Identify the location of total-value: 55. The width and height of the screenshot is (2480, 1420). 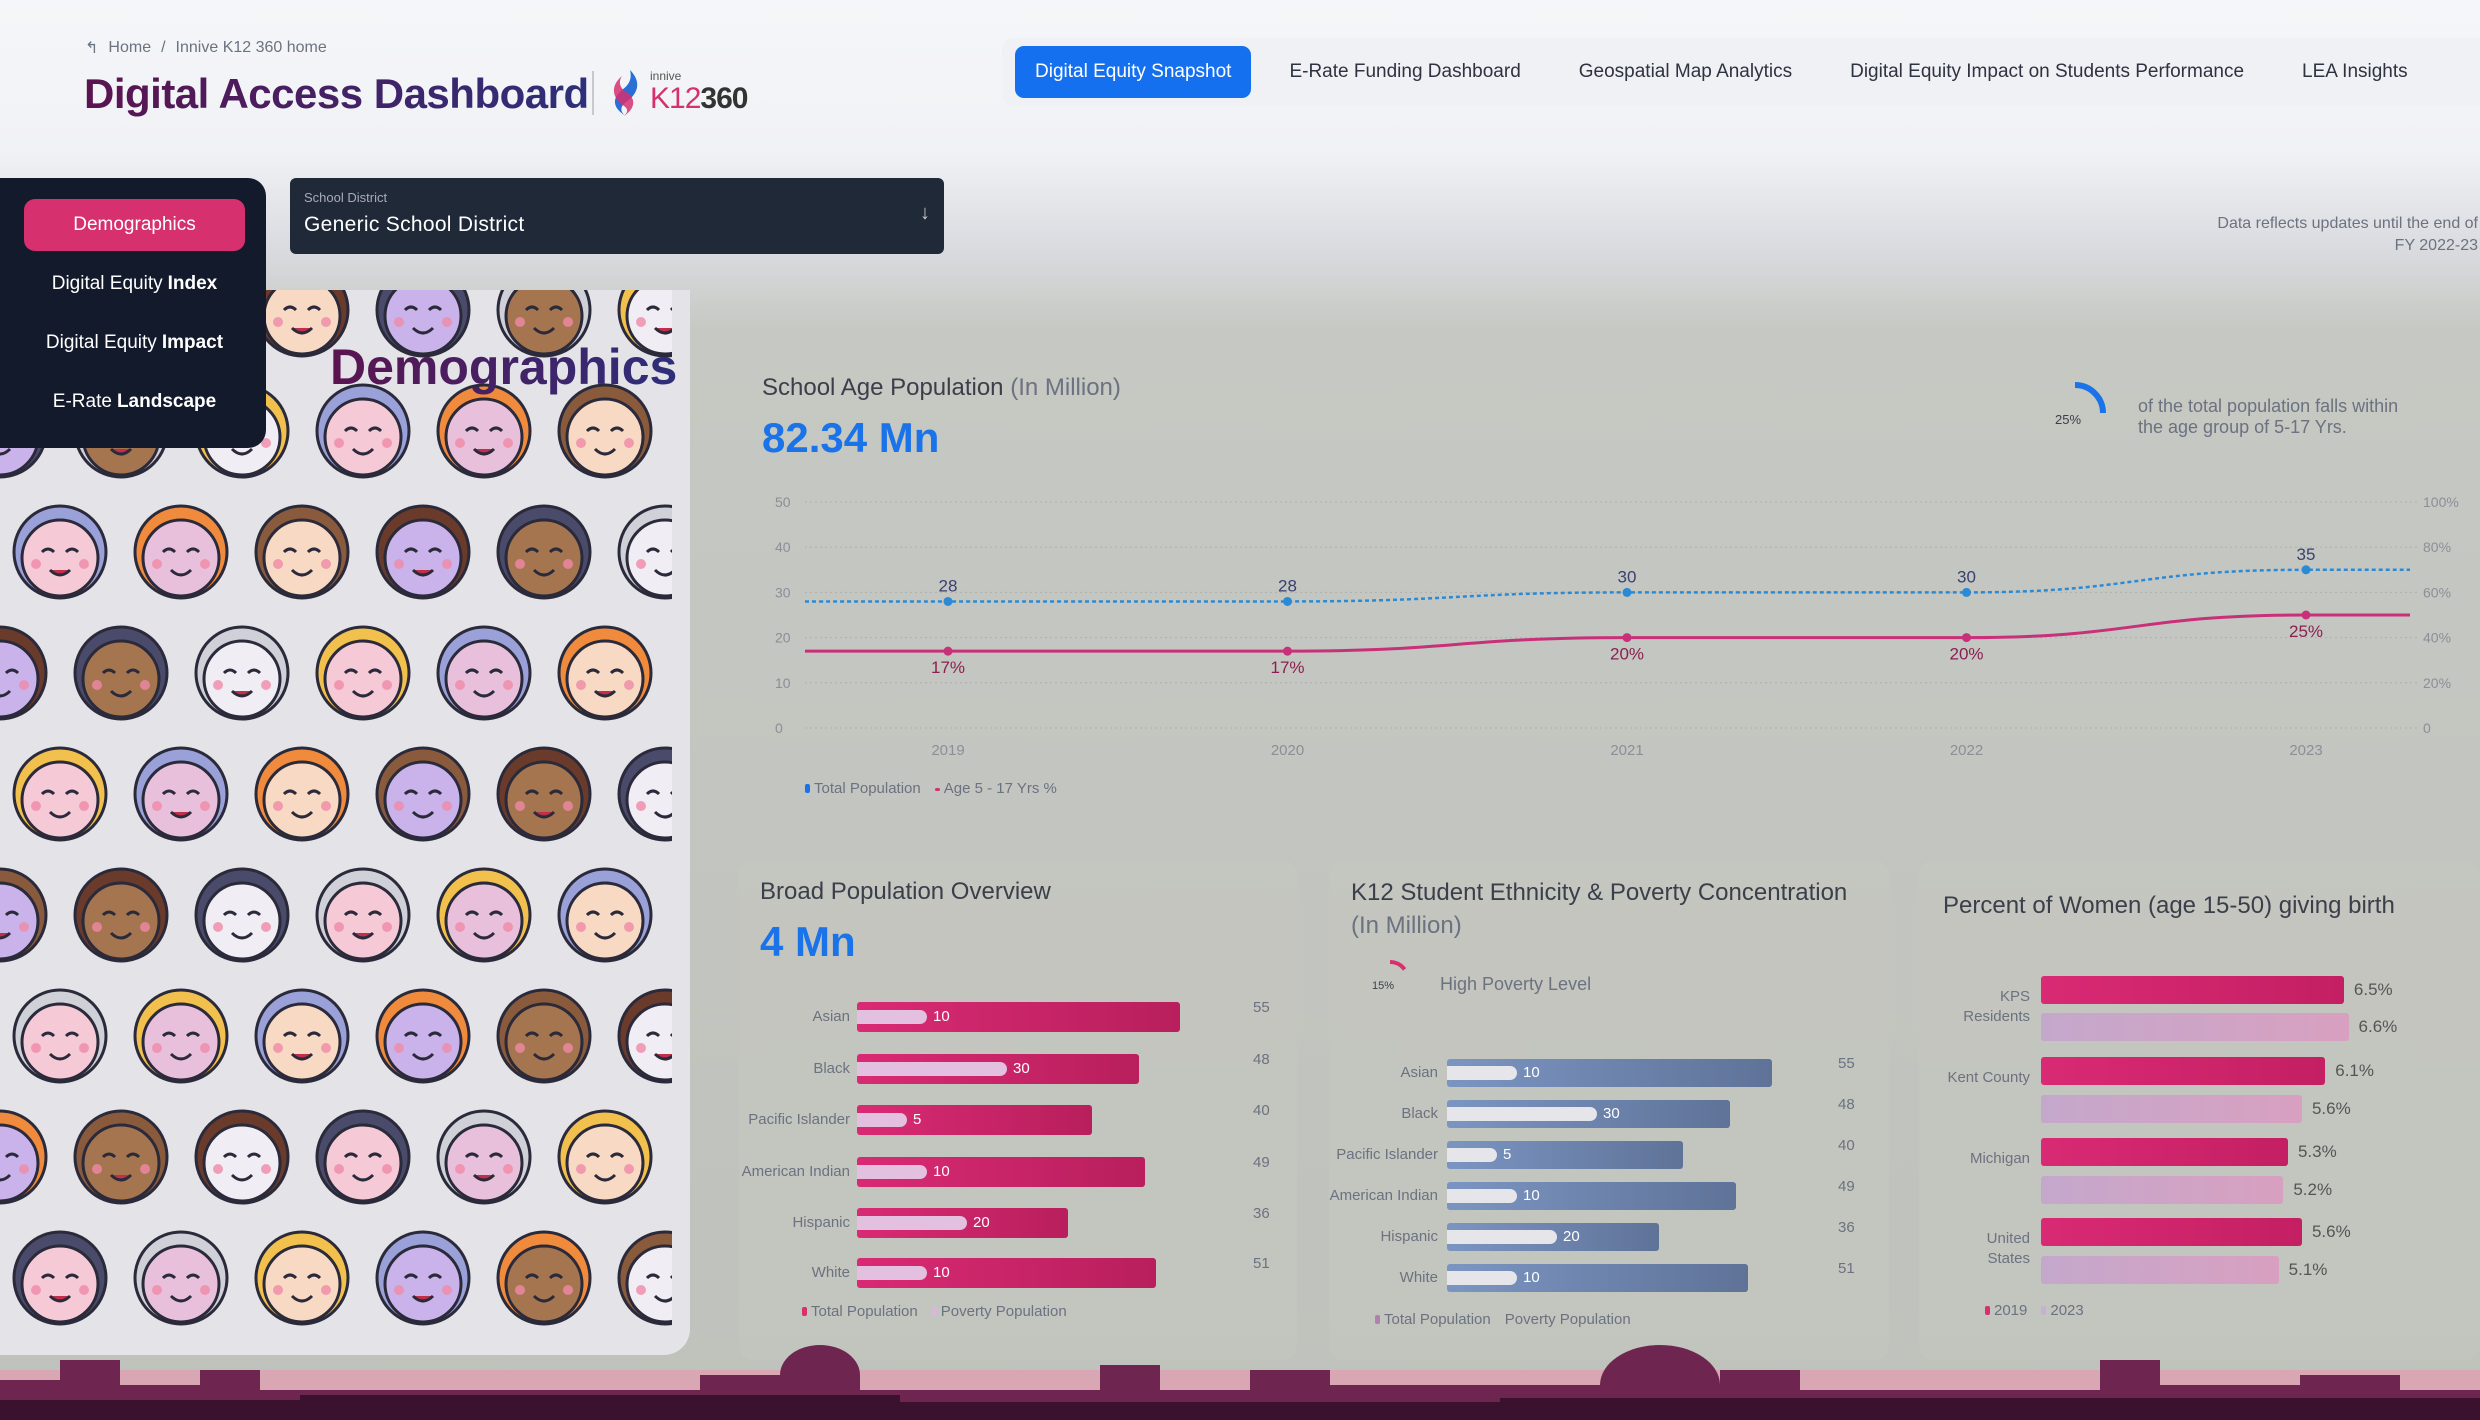
(1846, 1063).